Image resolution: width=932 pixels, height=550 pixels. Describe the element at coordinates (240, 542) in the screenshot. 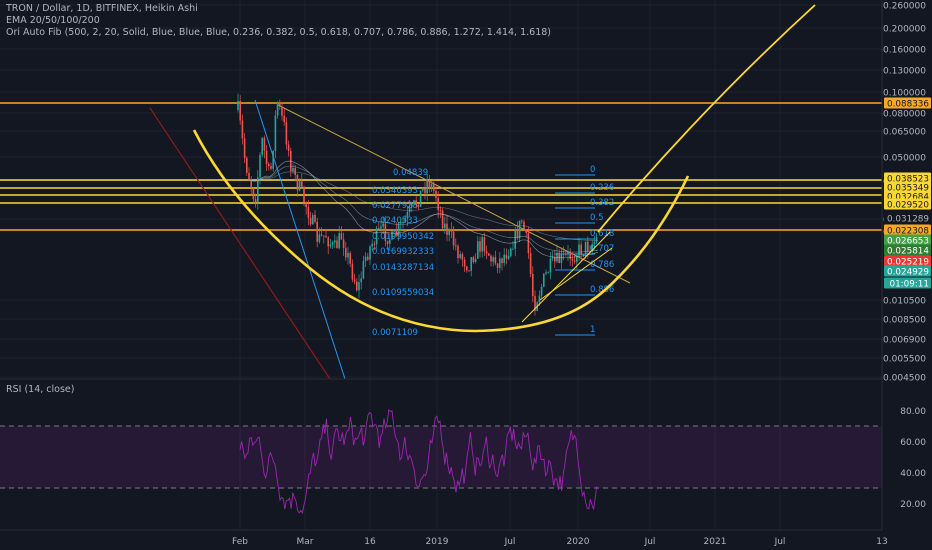

I see `time-tick-label: Feb` at that location.